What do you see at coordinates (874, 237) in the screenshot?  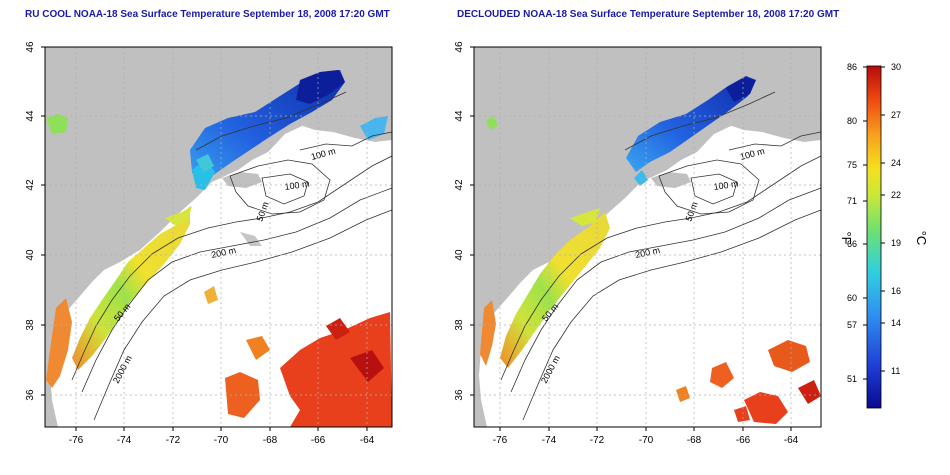 I see `colorbar-gradient` at bounding box center [874, 237].